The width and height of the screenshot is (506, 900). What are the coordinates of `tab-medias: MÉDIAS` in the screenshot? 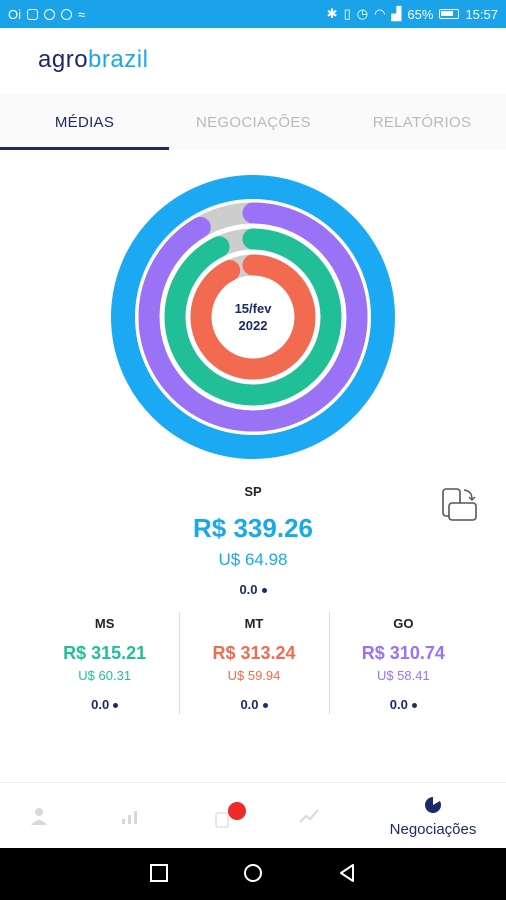 It's located at (84, 122).